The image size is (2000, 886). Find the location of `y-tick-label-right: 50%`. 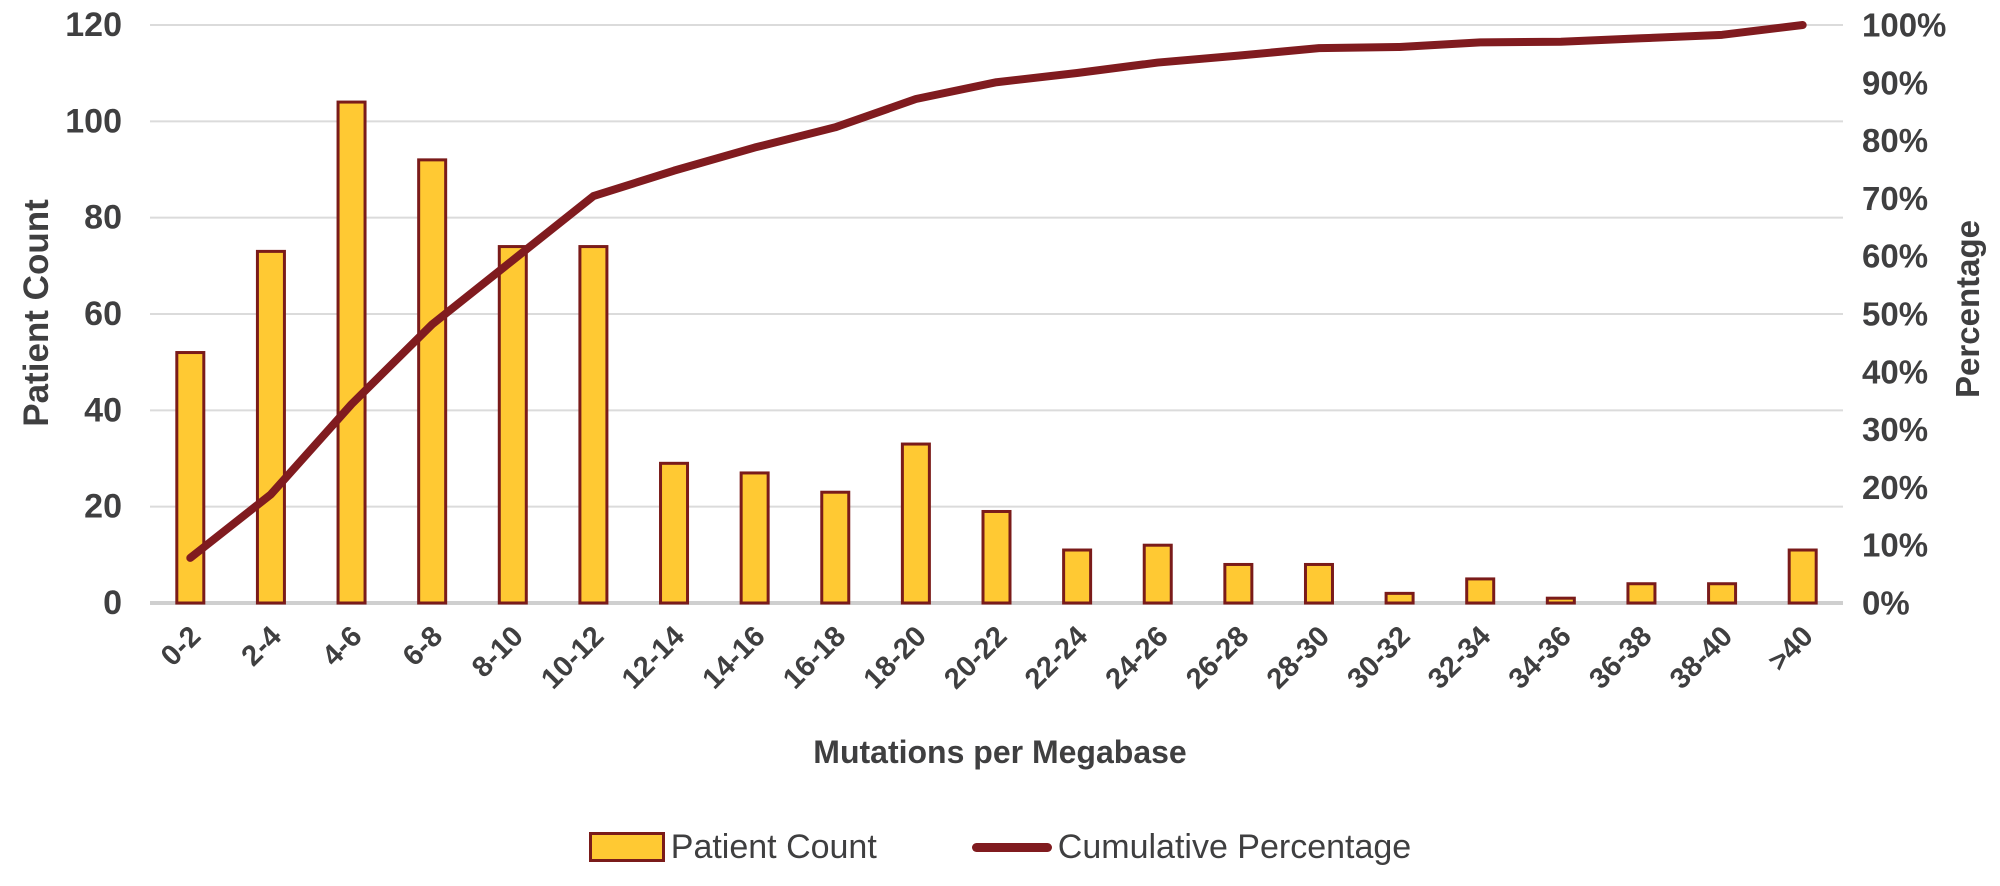

y-tick-label-right: 50% is located at coordinates (1895, 314).